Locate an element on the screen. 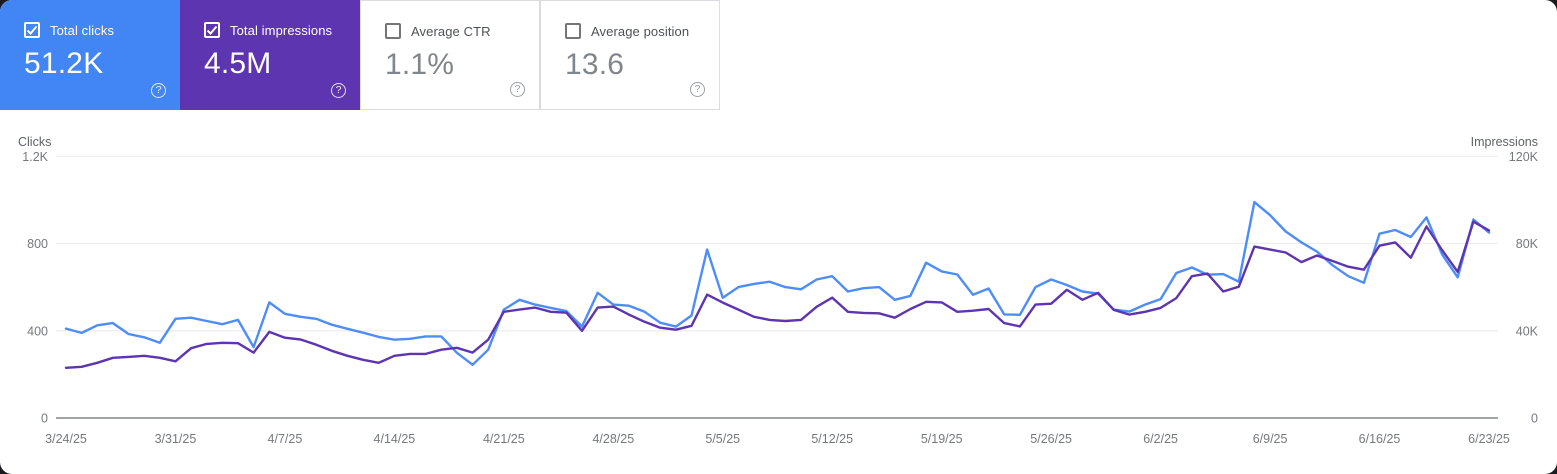 This screenshot has height=474, width=1557. x-axis-tick: 4/28/25 is located at coordinates (613, 439).